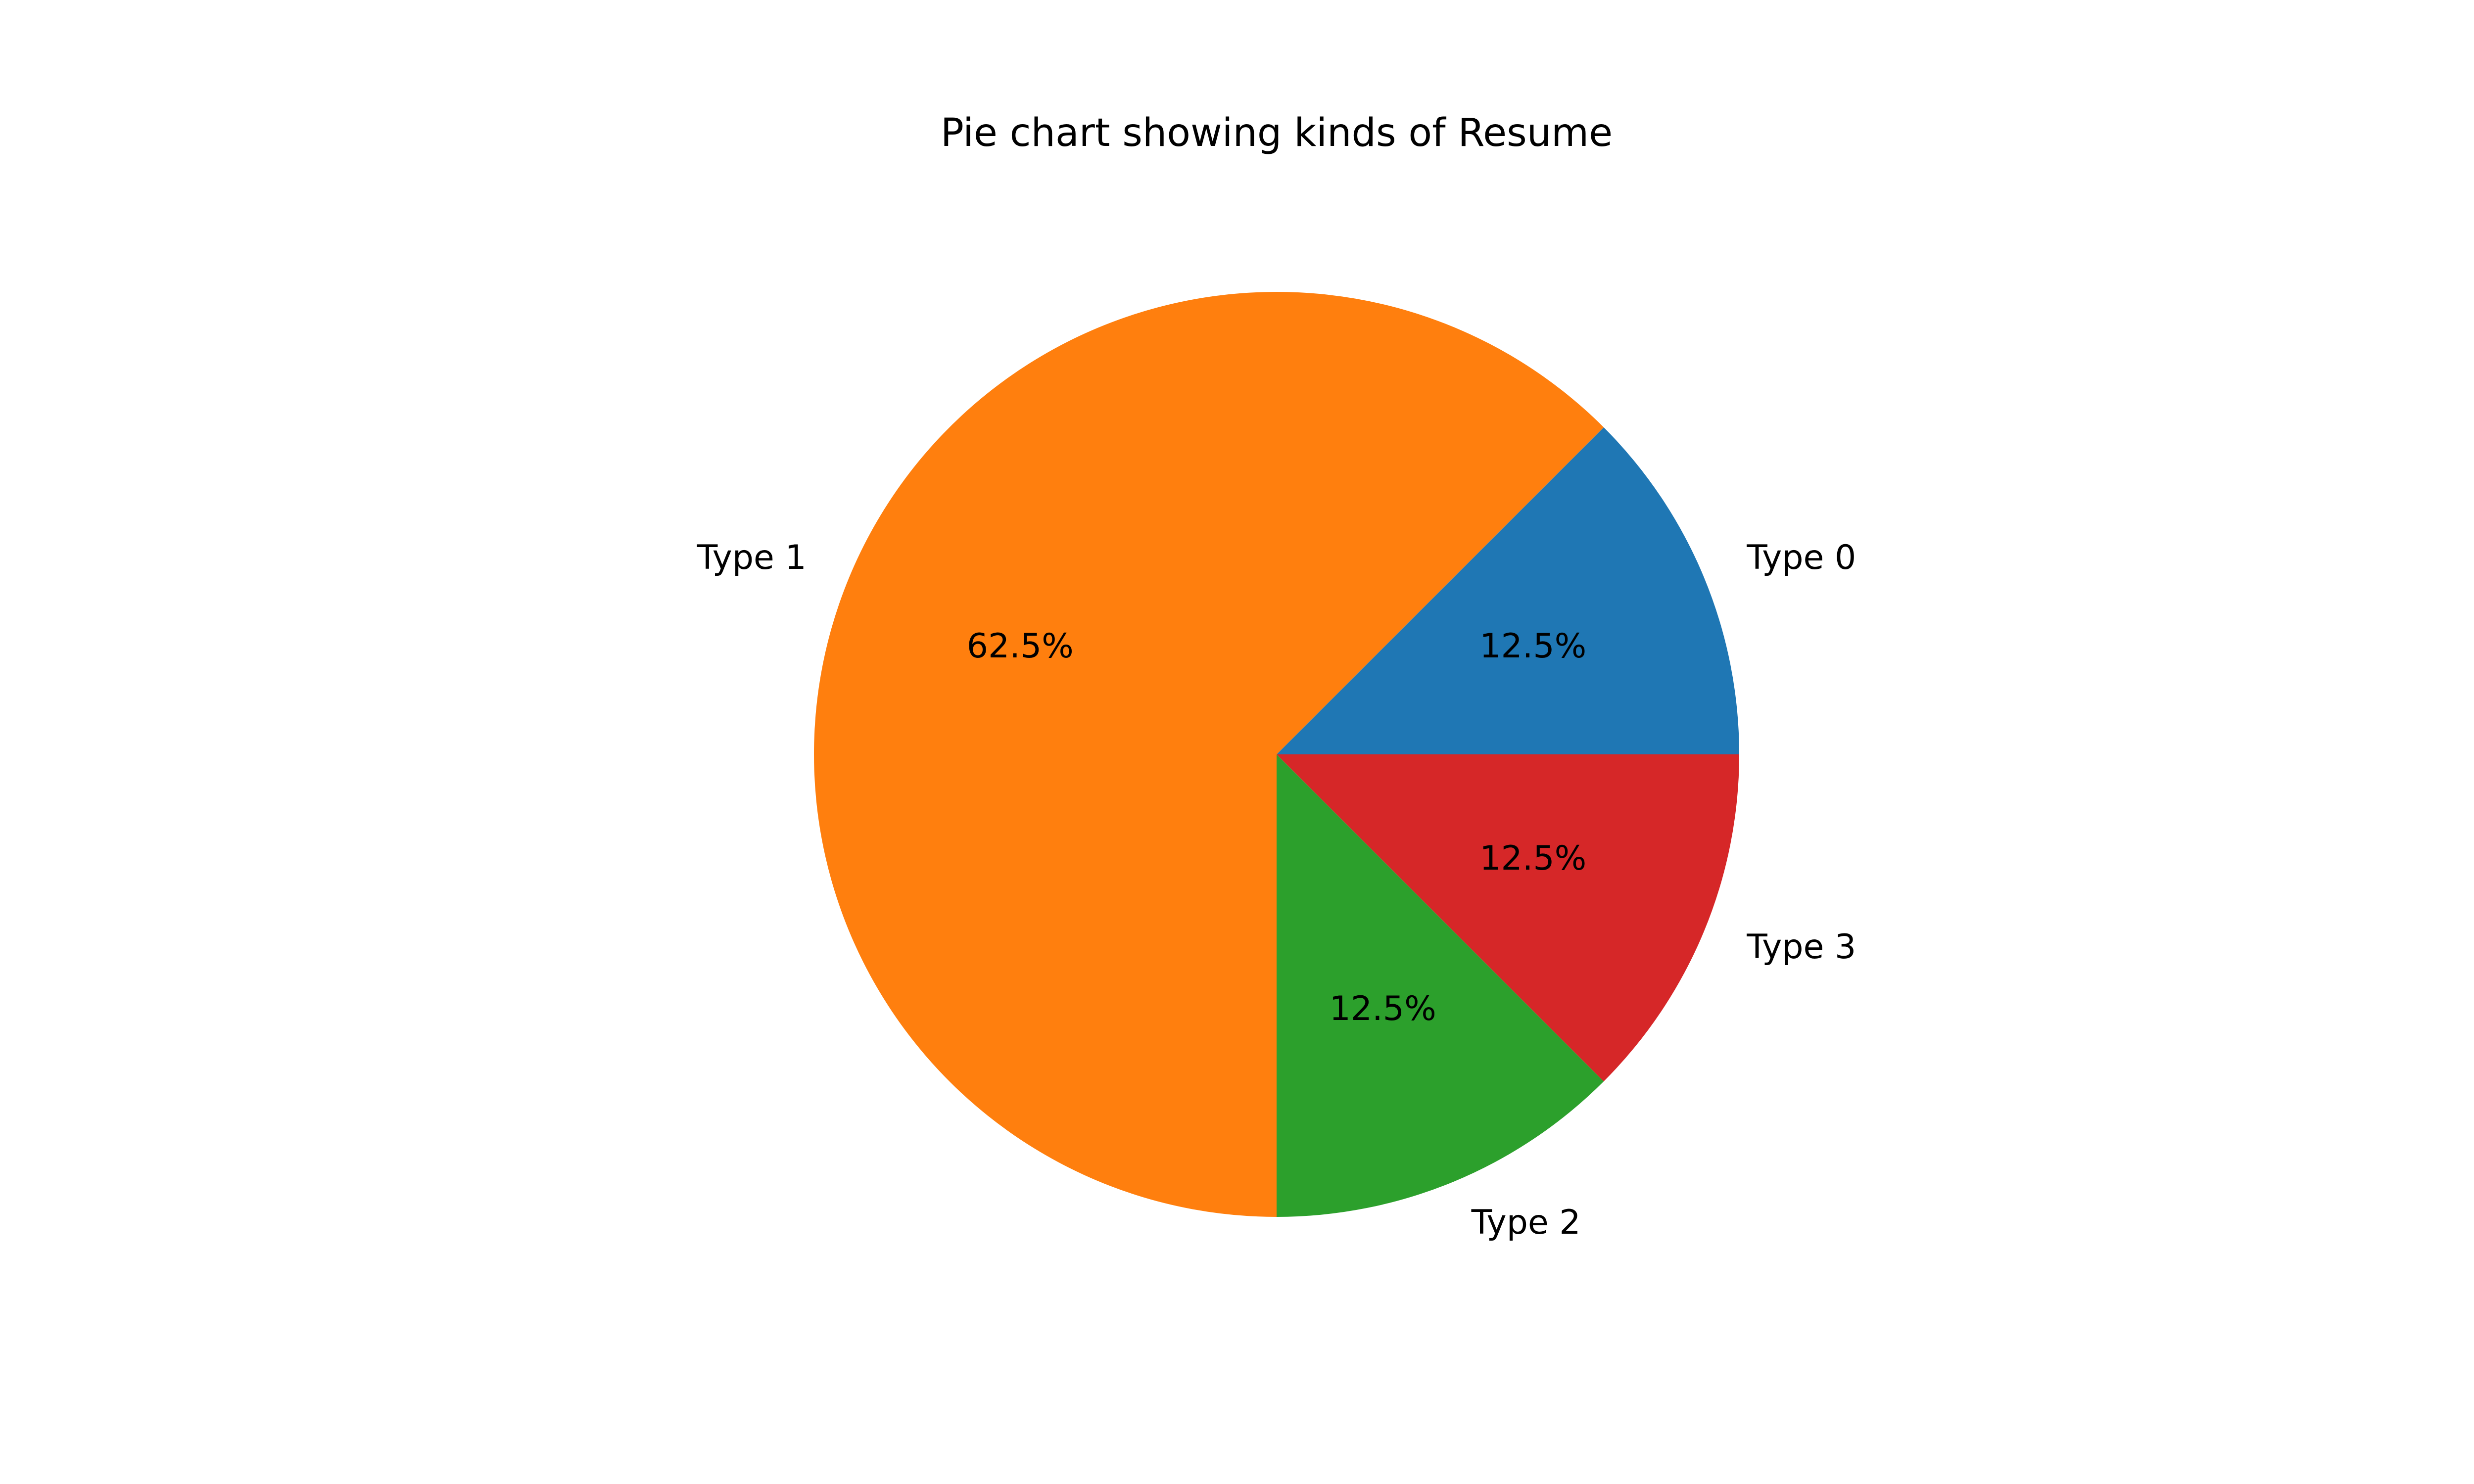 The image size is (2474, 1484). What do you see at coordinates (752, 557) in the screenshot?
I see `slice-label: Type 1` at bounding box center [752, 557].